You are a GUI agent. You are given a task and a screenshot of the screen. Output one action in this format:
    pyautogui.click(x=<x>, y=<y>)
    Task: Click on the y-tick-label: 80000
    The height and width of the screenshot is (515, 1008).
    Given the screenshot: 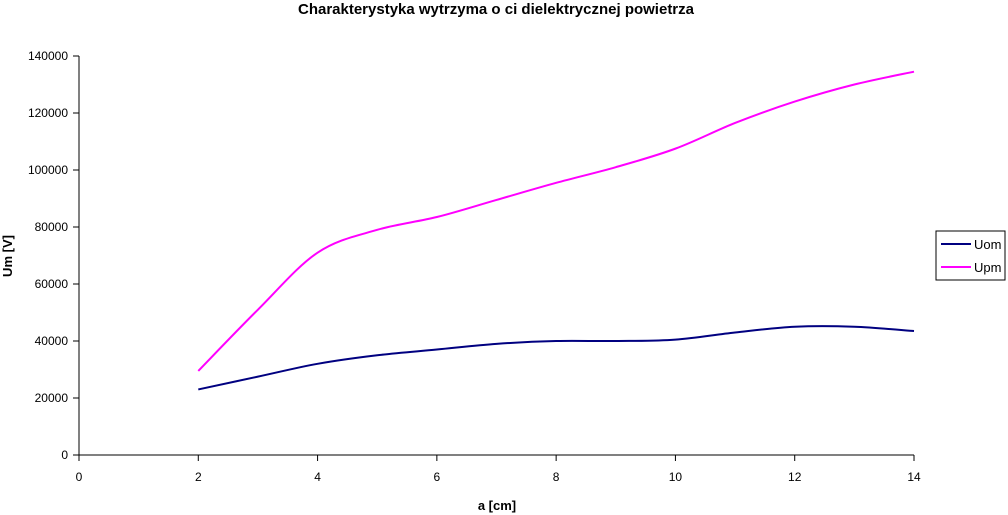 What is the action you would take?
    pyautogui.click(x=52, y=227)
    